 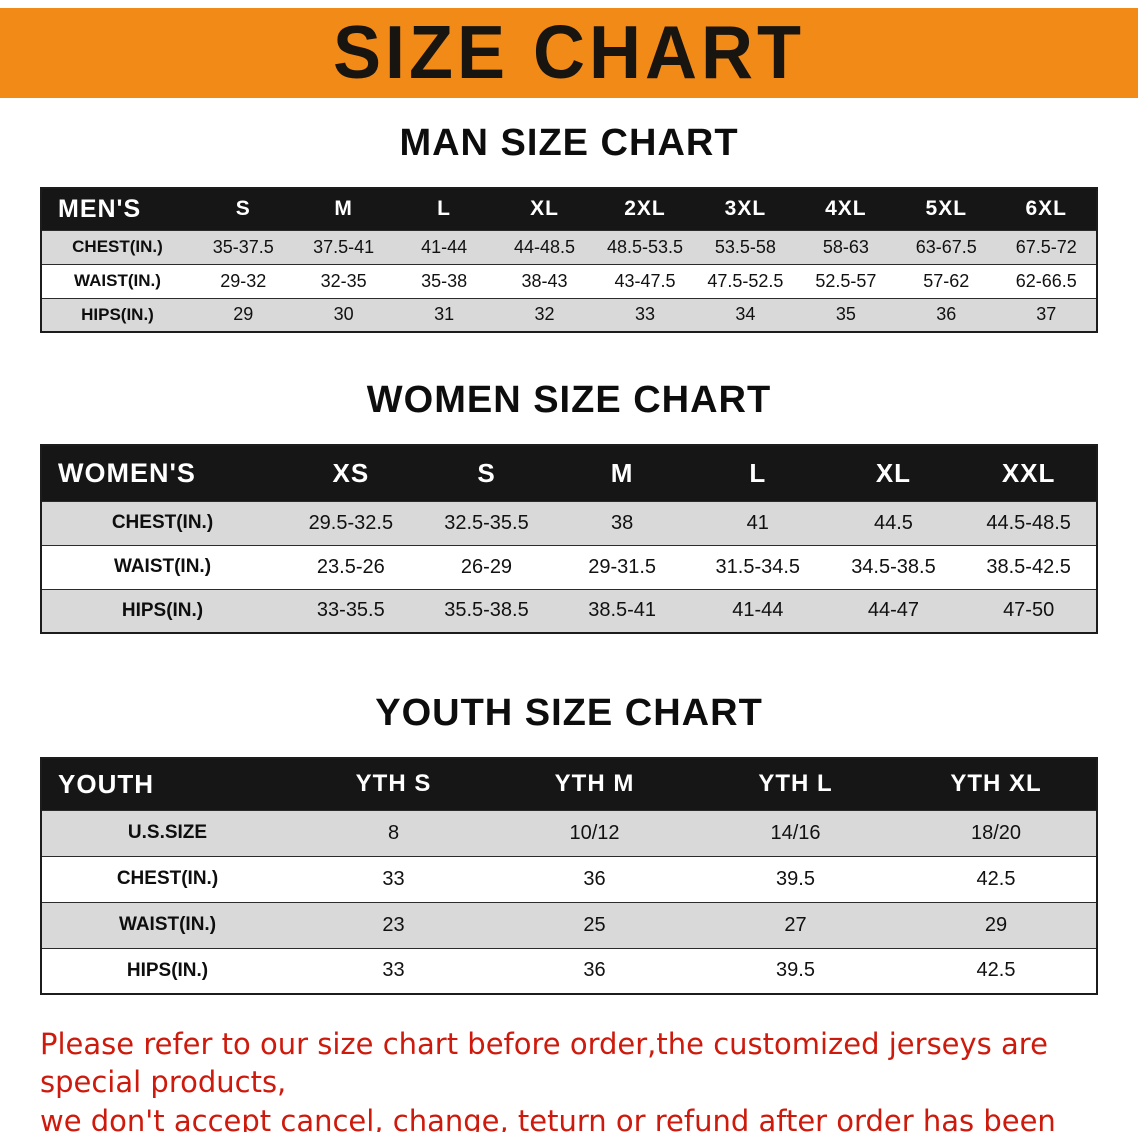 What do you see at coordinates (795, 970) in the screenshot?
I see `size-value-cell: 39.5` at bounding box center [795, 970].